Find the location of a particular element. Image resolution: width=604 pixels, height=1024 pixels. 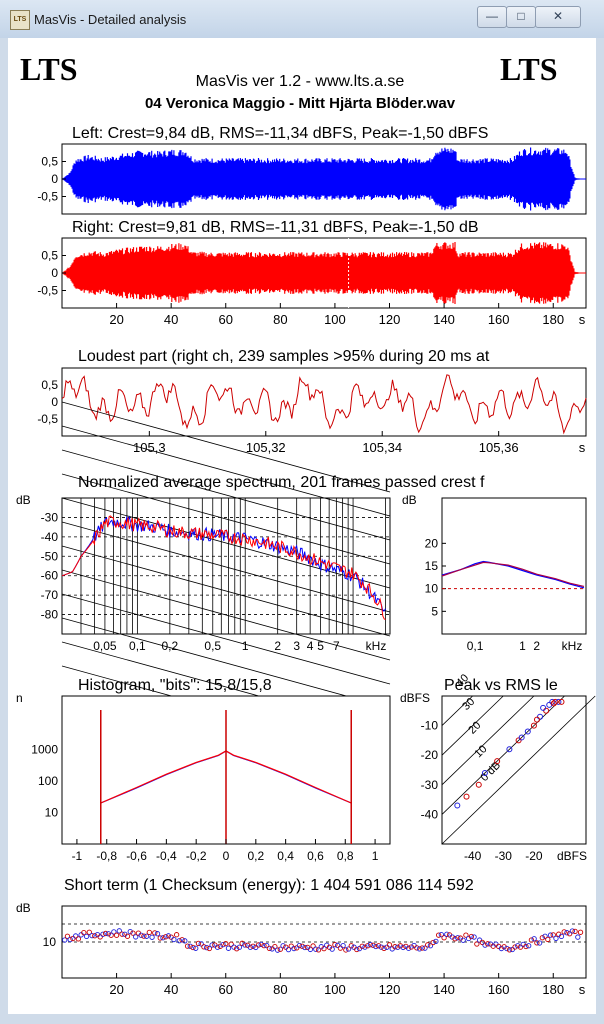

x-tick-label: 1 is located at coordinates (245, 646).